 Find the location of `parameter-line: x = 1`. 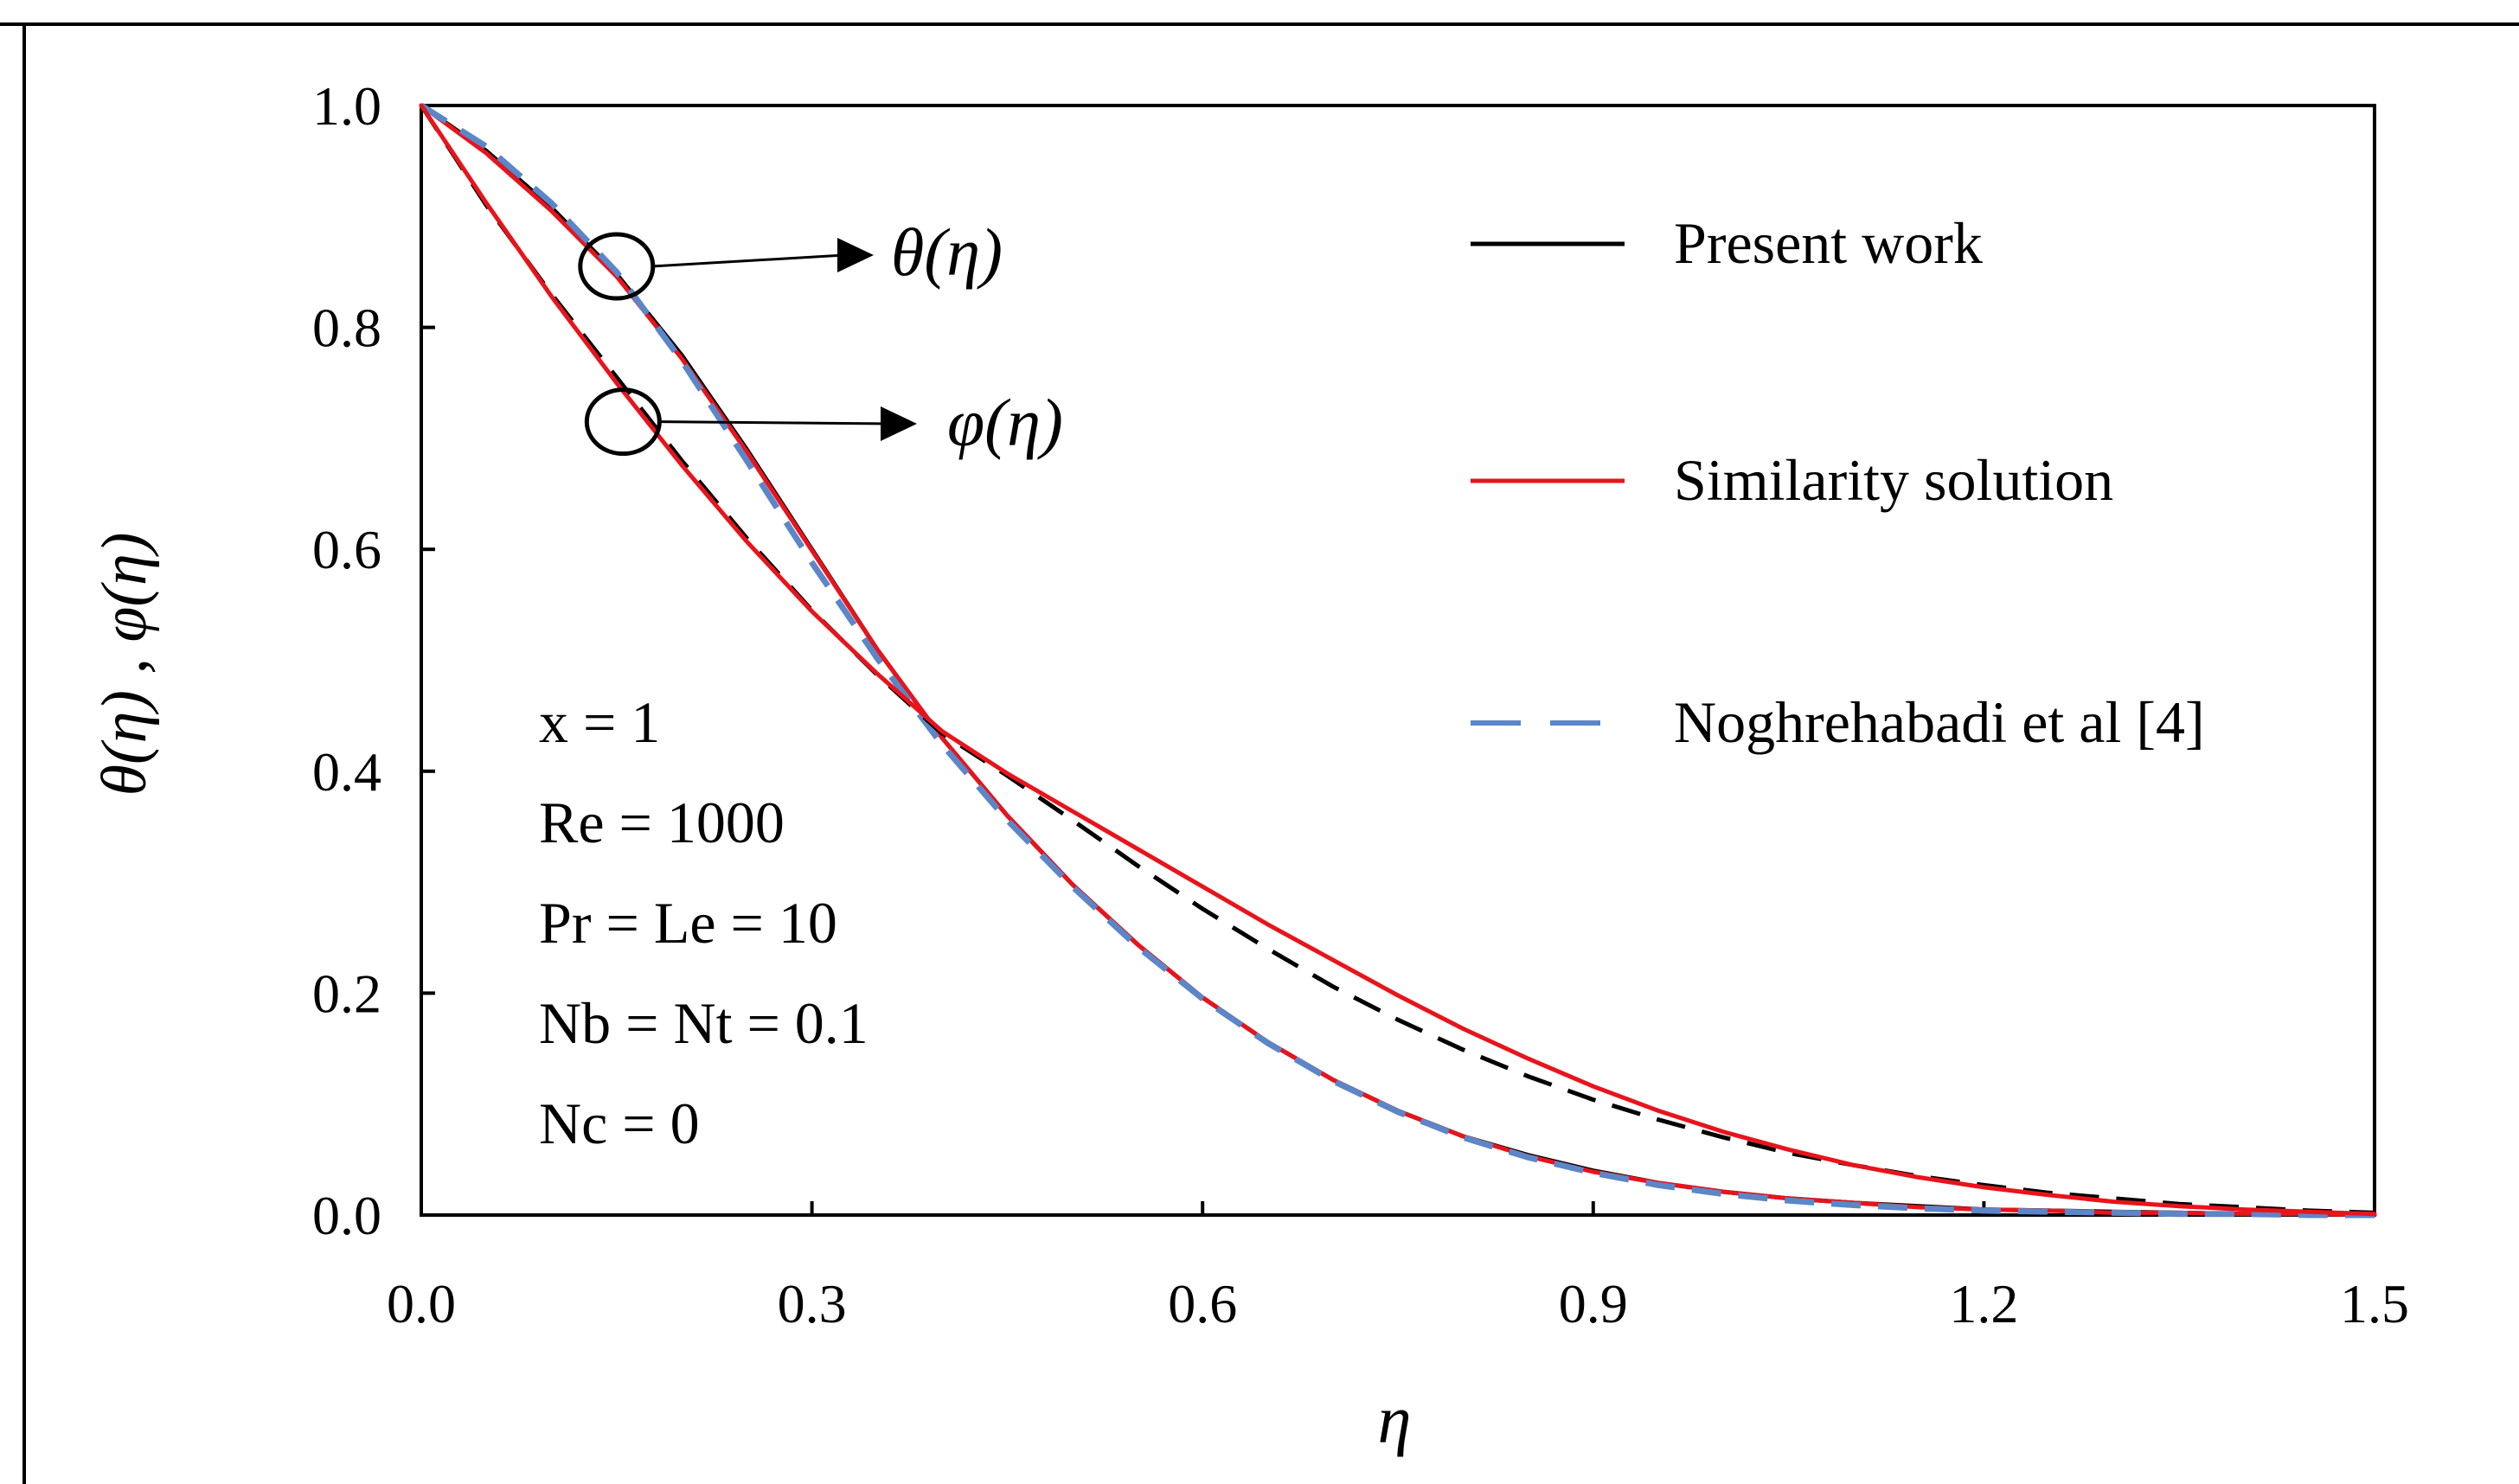

parameter-line: x = 1 is located at coordinates (600, 722).